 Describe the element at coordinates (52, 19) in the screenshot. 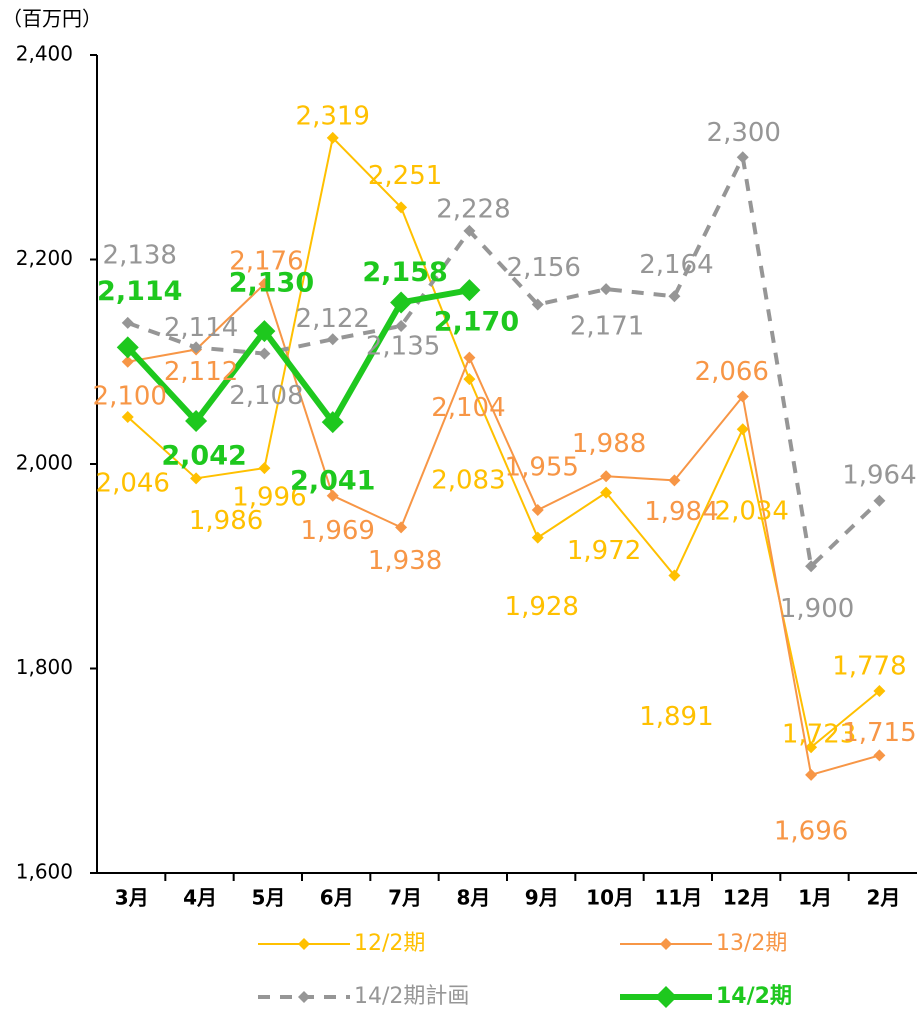

I see `y-unit-label: （百万円）` at that location.